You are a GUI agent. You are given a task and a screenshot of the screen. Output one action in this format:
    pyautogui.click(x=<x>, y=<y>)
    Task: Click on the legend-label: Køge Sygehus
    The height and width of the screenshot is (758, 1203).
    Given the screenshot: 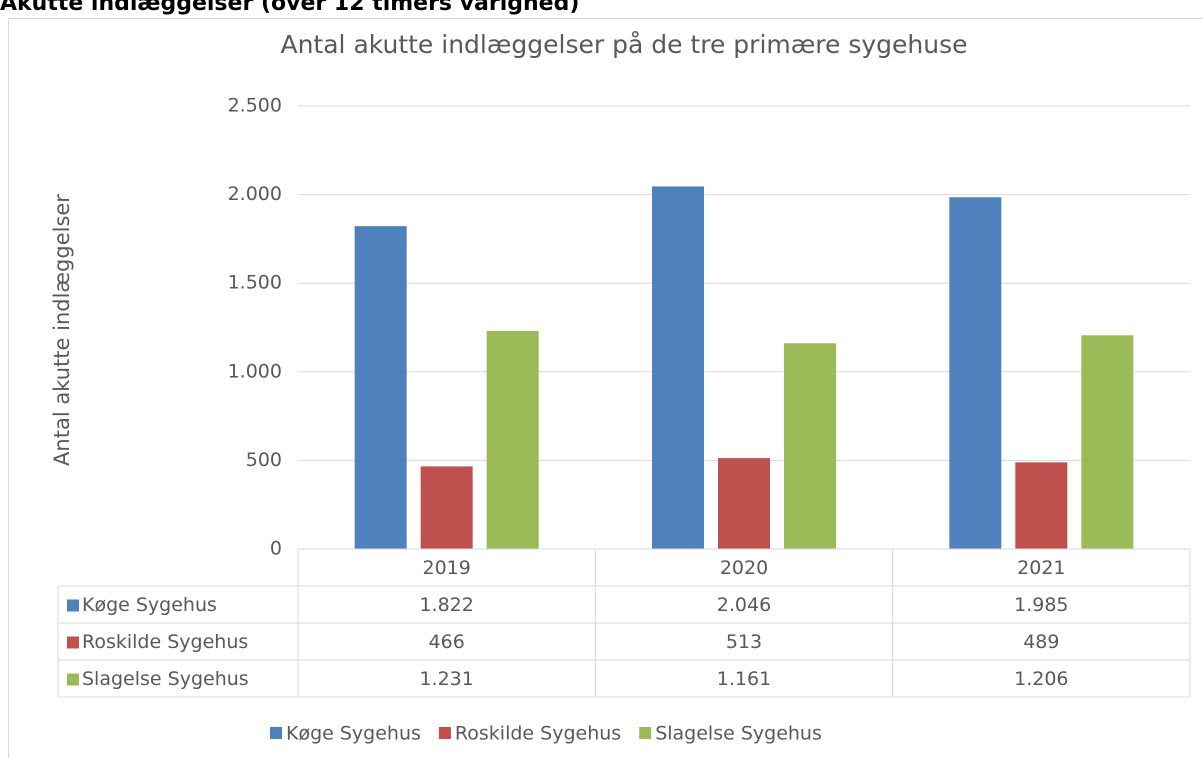 What is the action you would take?
    pyautogui.click(x=353, y=734)
    